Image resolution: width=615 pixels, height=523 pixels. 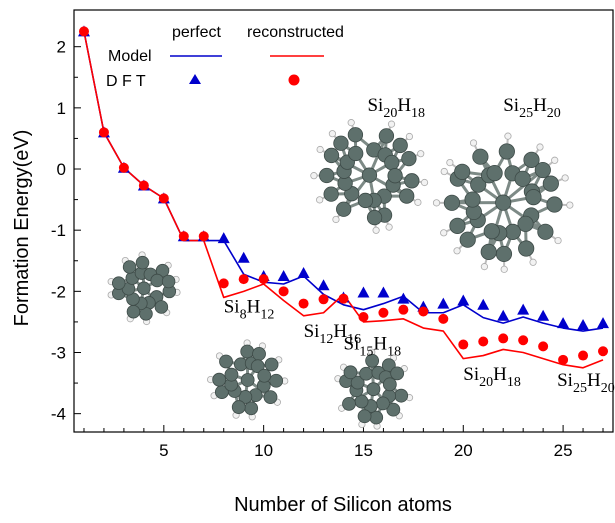 What do you see at coordinates (195, 79) in the screenshot?
I see `legend-dft-perfect-marker` at bounding box center [195, 79].